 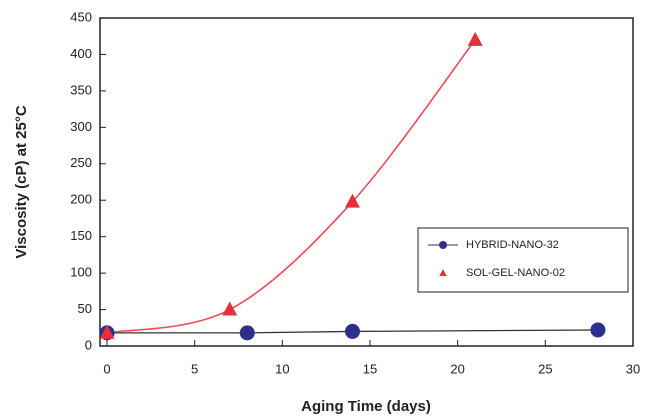 What do you see at coordinates (81, 16) in the screenshot?
I see `y-tick-label: 450` at bounding box center [81, 16].